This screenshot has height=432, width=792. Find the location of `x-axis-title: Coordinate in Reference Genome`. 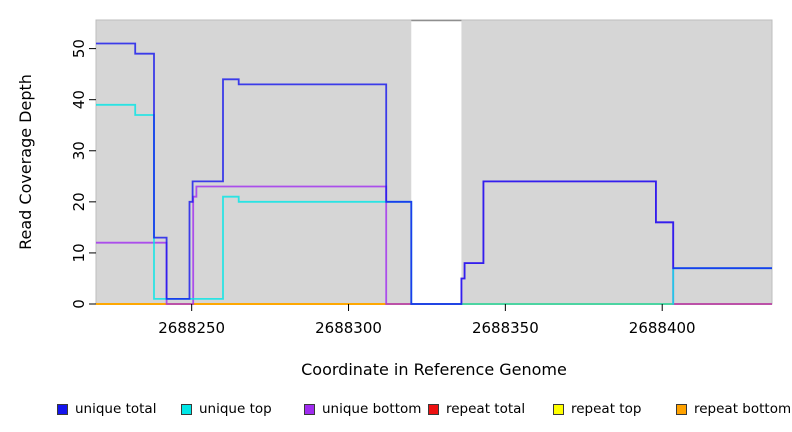

x-axis-title: Coordinate in Reference Genome is located at coordinates (434, 369).